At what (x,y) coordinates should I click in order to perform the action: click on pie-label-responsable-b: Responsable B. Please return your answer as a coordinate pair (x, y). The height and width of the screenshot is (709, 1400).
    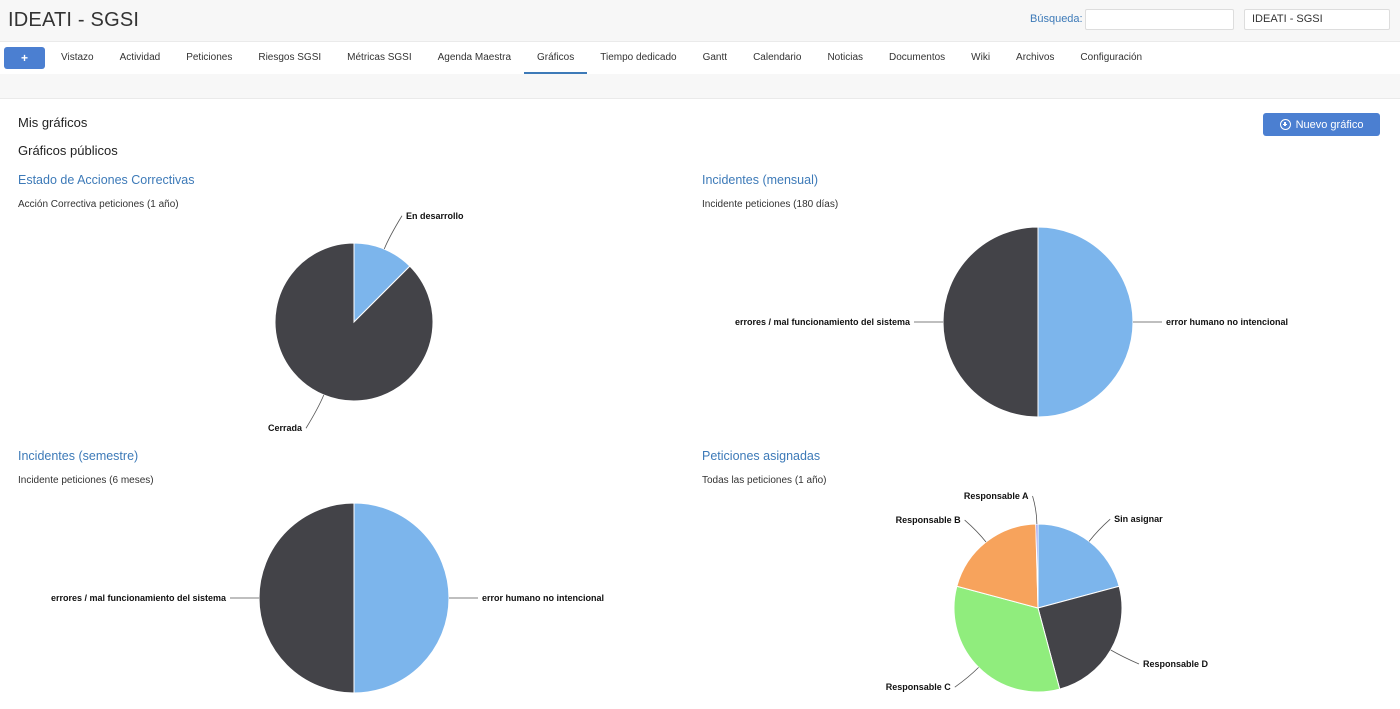
    Looking at the image, I should click on (929, 520).